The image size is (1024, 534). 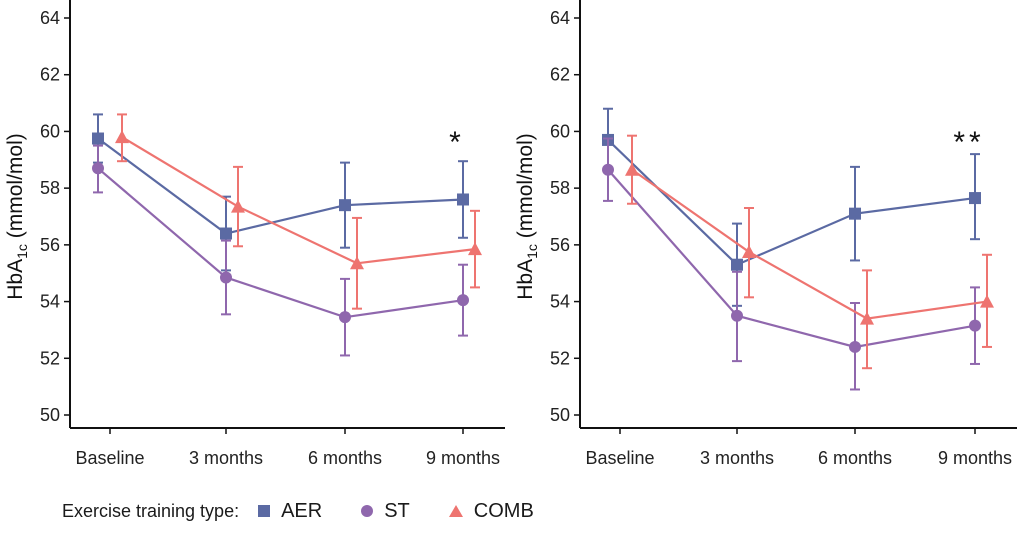 What do you see at coordinates (968, 142) in the screenshot?
I see `significance-annotation: **` at bounding box center [968, 142].